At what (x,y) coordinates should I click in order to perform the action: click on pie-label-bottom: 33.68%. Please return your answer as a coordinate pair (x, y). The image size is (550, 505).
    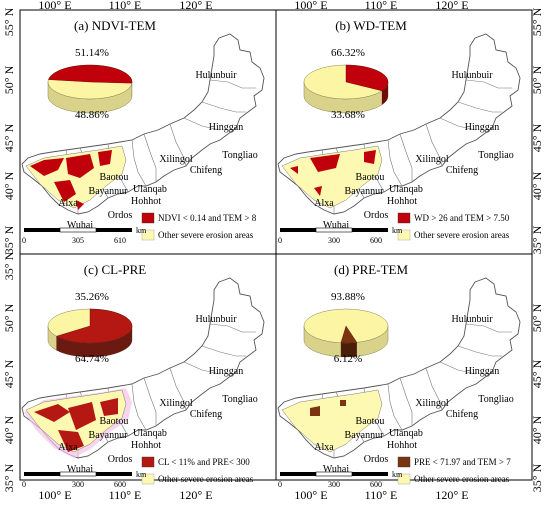
    Looking at the image, I should click on (348, 115).